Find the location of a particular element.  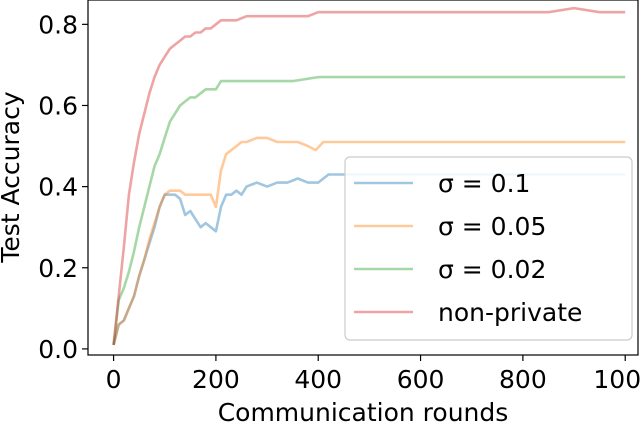

legend-label-0: σ = 0.1 is located at coordinates (484, 183).